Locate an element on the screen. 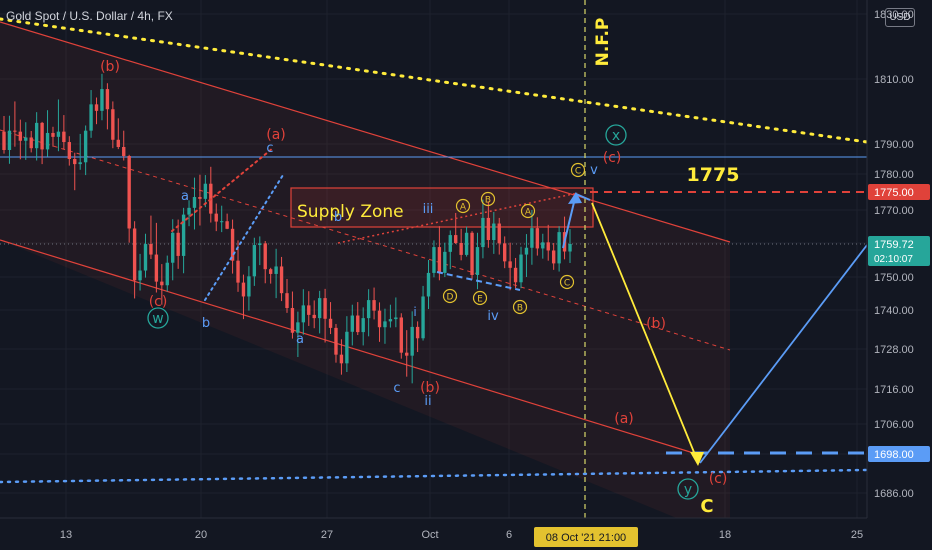  x-tick-label: 25 is located at coordinates (857, 535).